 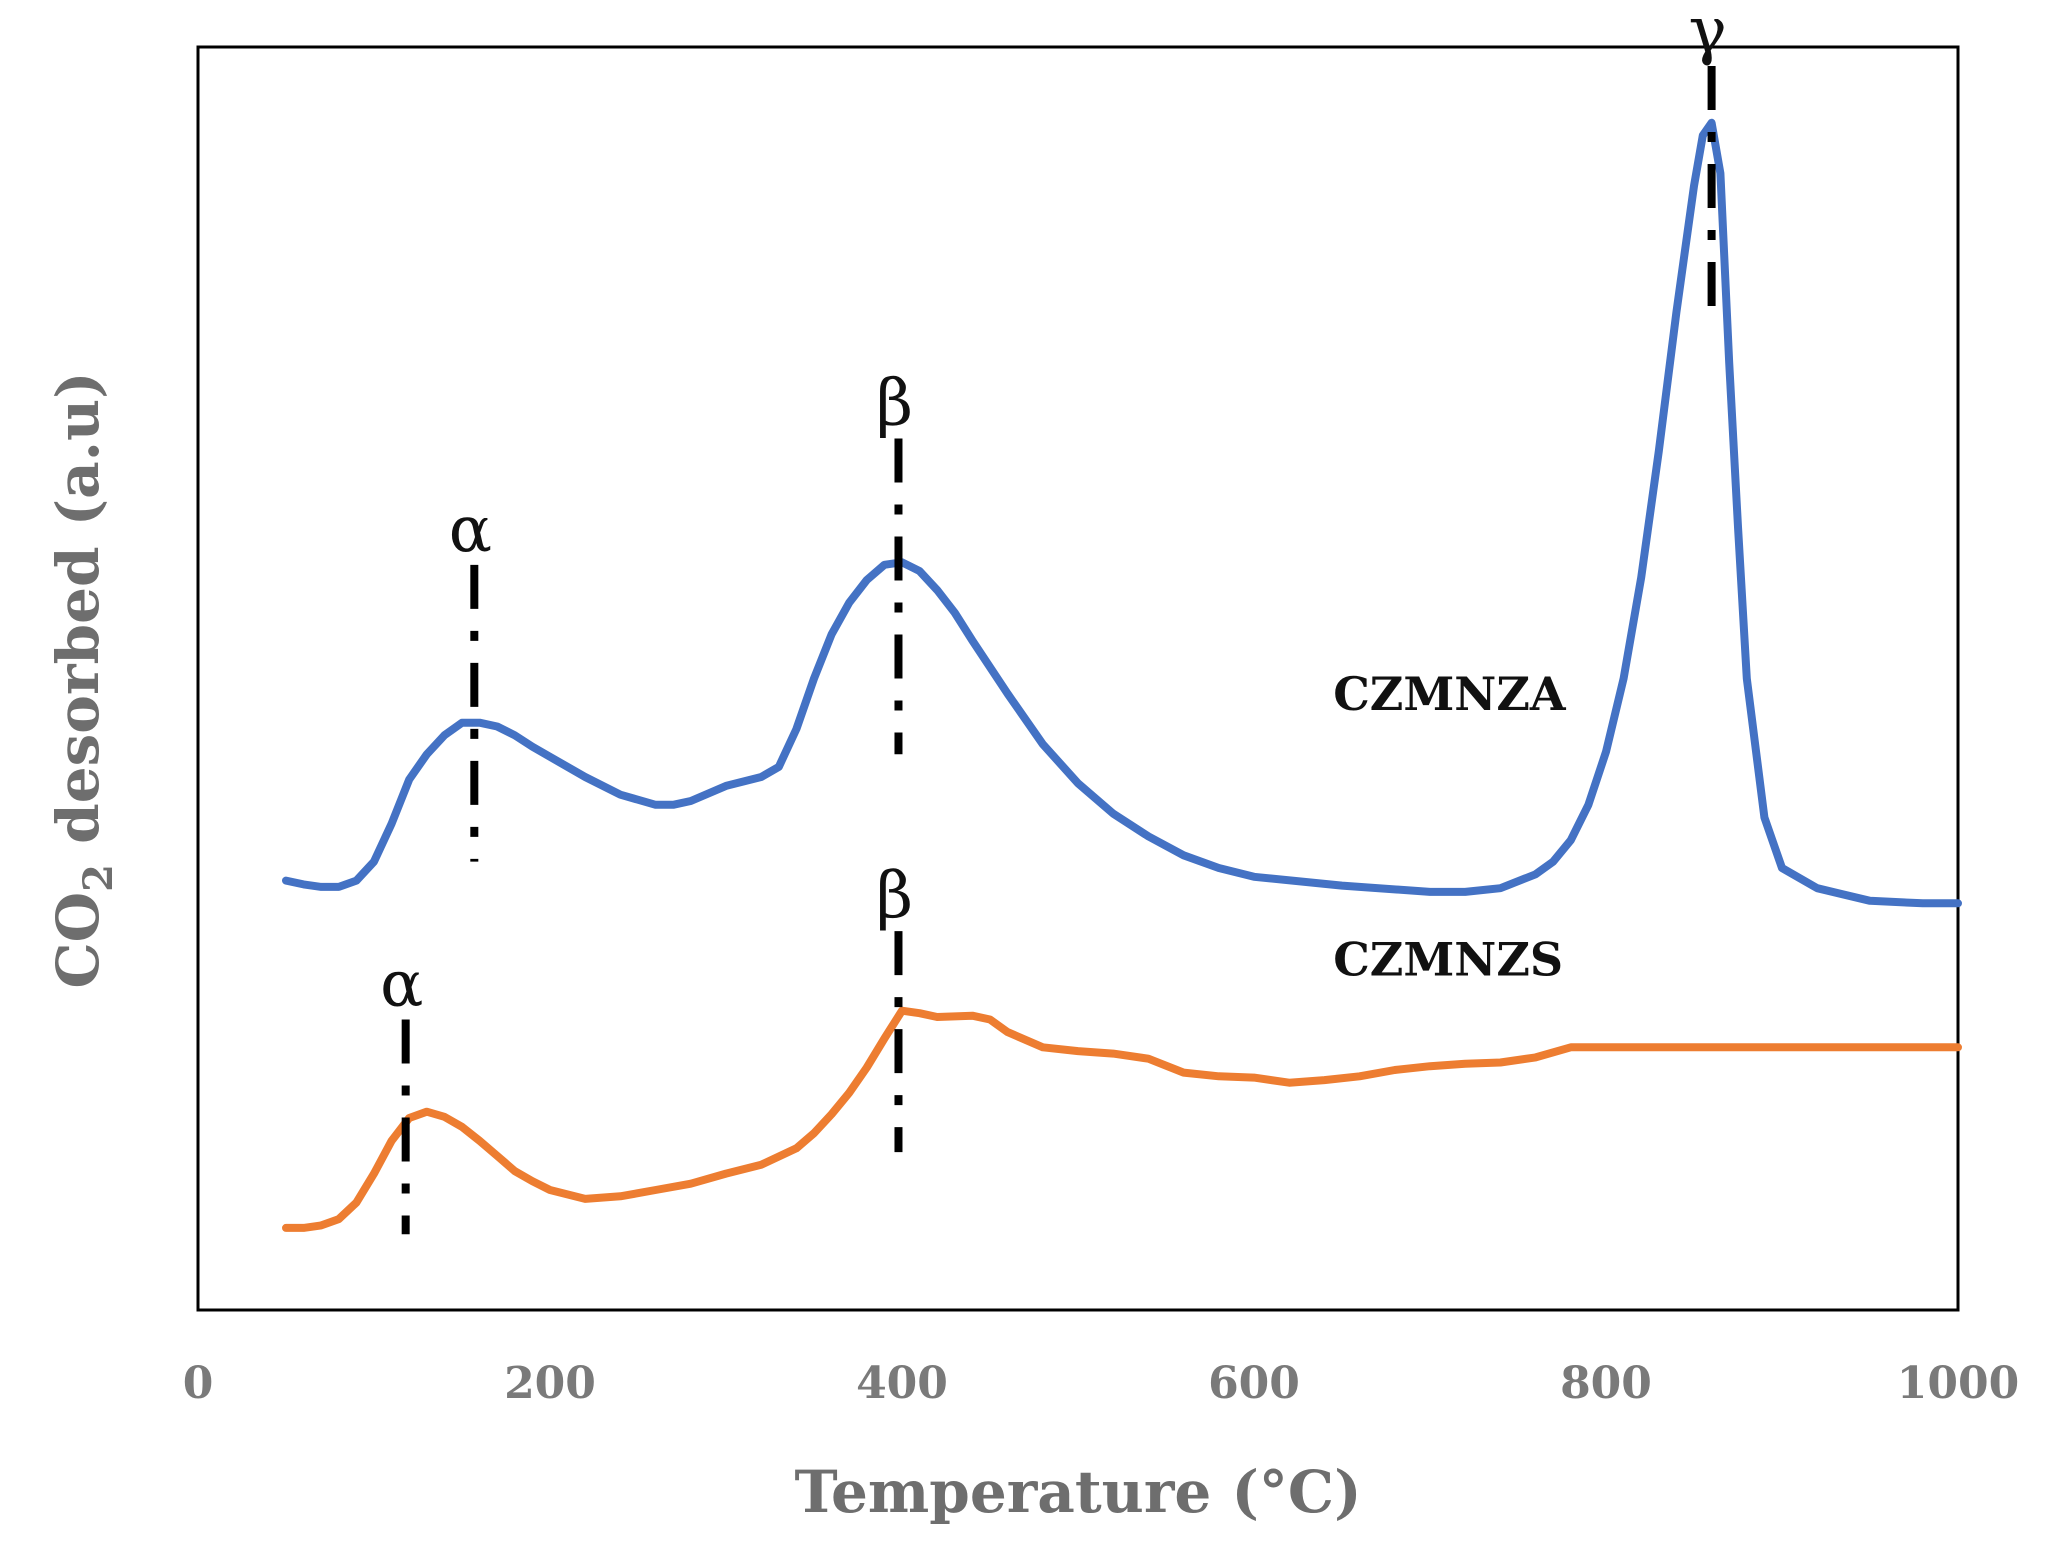 What do you see at coordinates (1707, 34) in the screenshot?
I see `peak-label-czmnza-2: γ` at bounding box center [1707, 34].